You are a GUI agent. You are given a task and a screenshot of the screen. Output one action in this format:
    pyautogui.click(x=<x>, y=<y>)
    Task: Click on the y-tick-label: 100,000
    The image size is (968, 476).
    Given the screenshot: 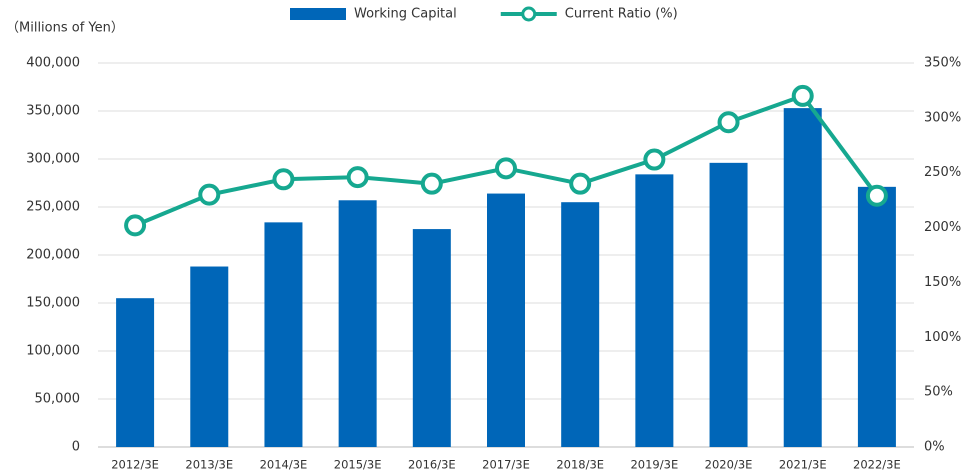 What is the action you would take?
    pyautogui.click(x=53, y=351)
    